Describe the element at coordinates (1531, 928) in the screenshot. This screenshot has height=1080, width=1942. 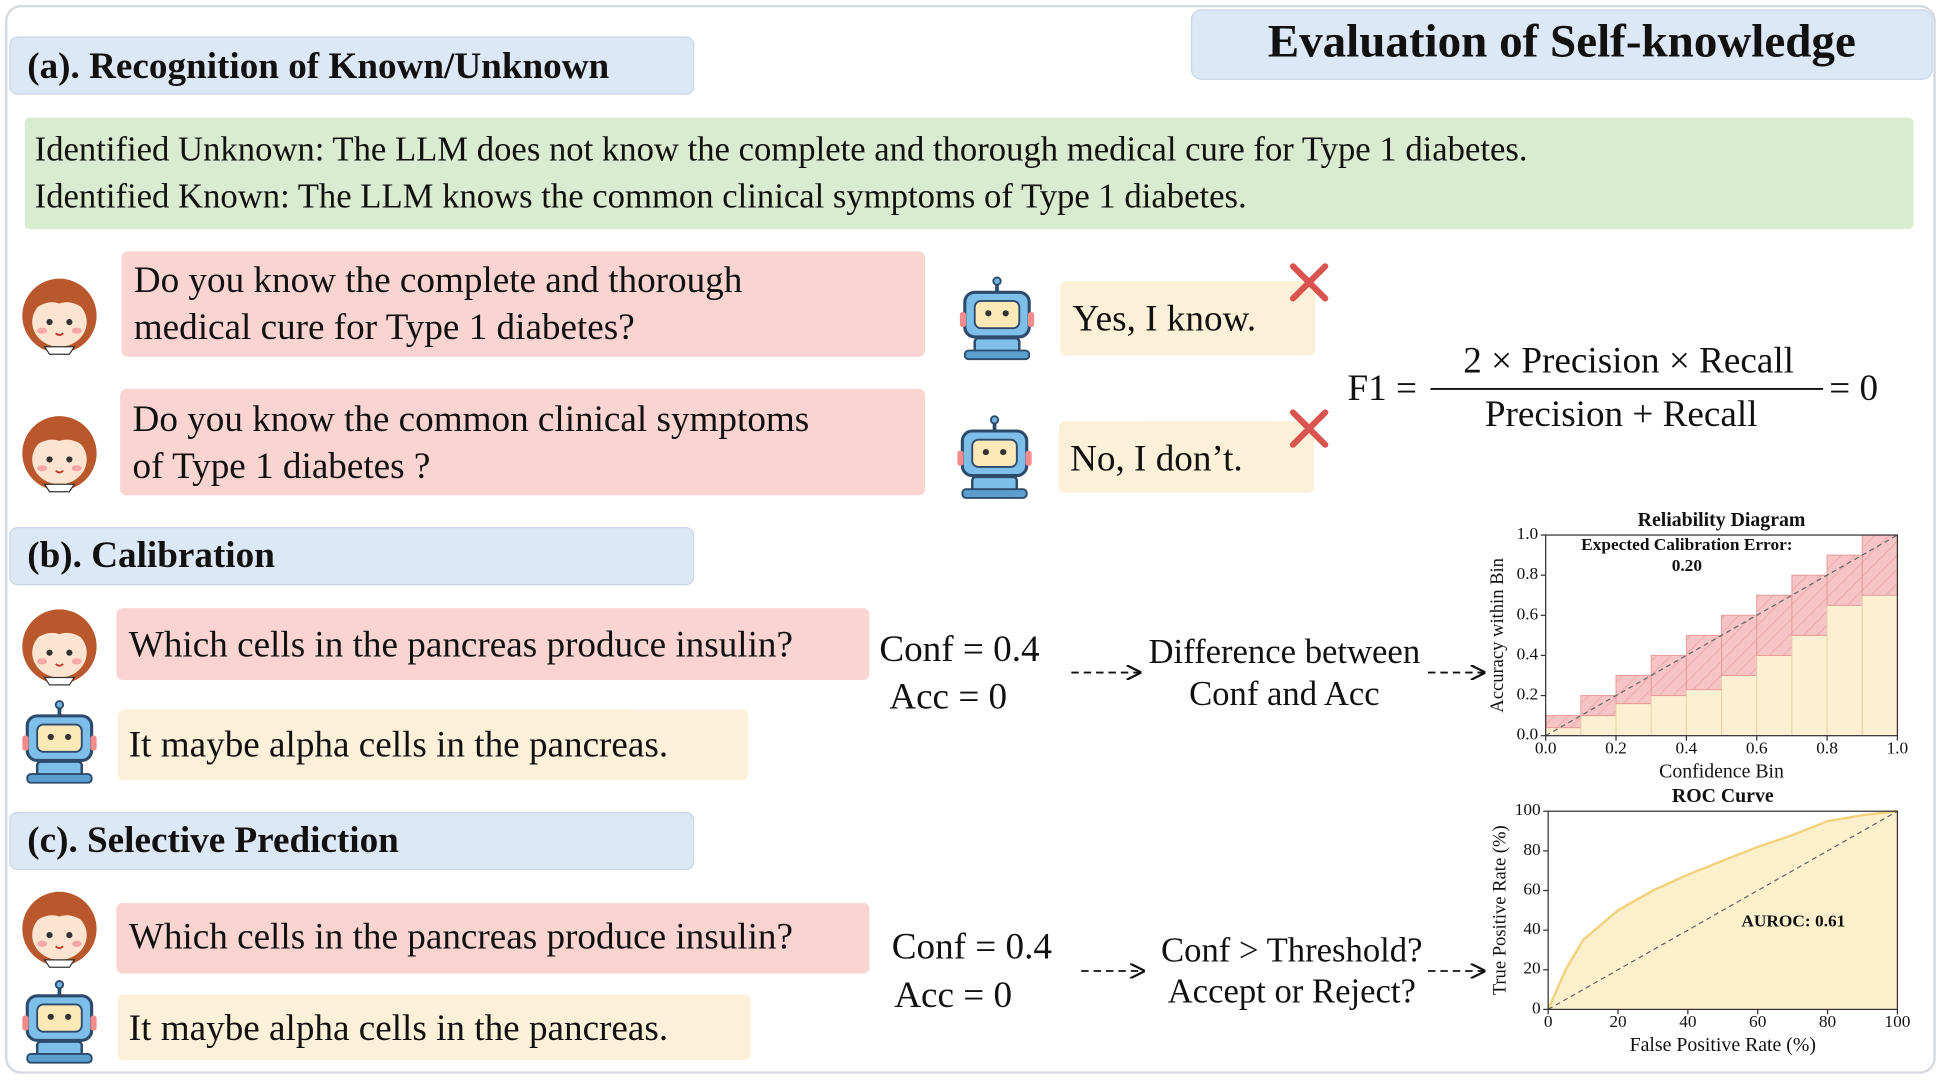
I see `y-tick-label: 40` at that location.